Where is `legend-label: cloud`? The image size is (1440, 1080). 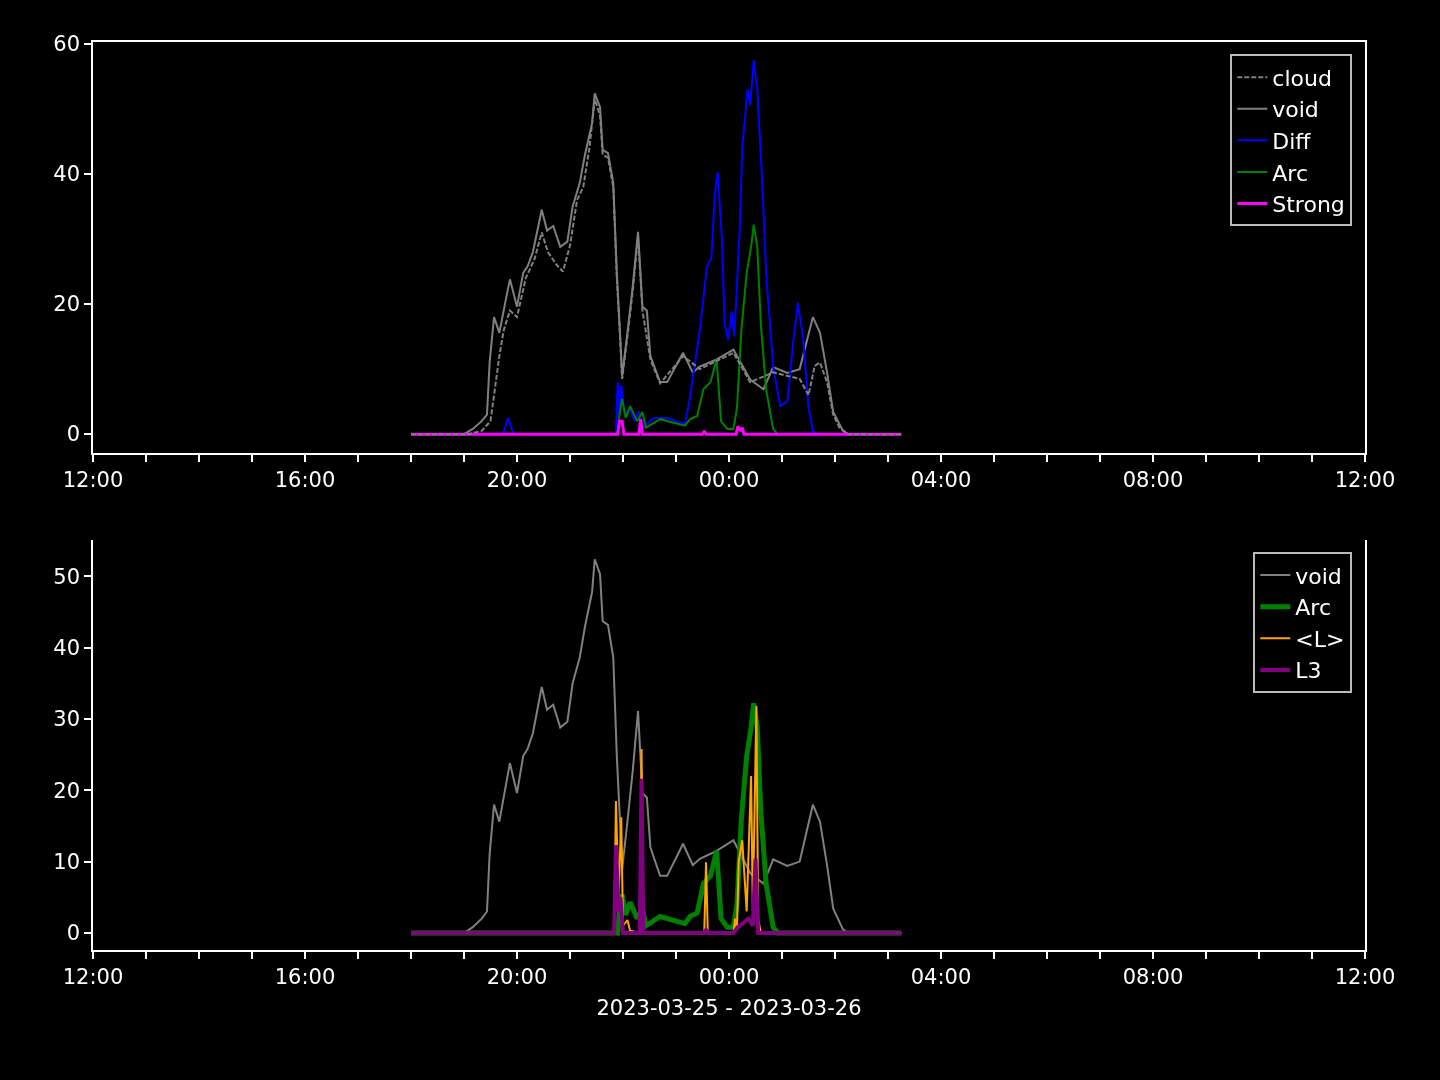 legend-label: cloud is located at coordinates (1302, 78).